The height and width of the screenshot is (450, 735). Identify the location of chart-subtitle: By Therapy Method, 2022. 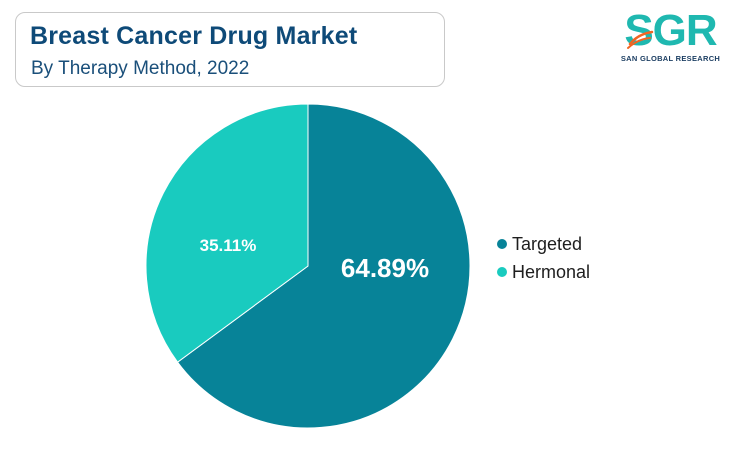
(140, 68).